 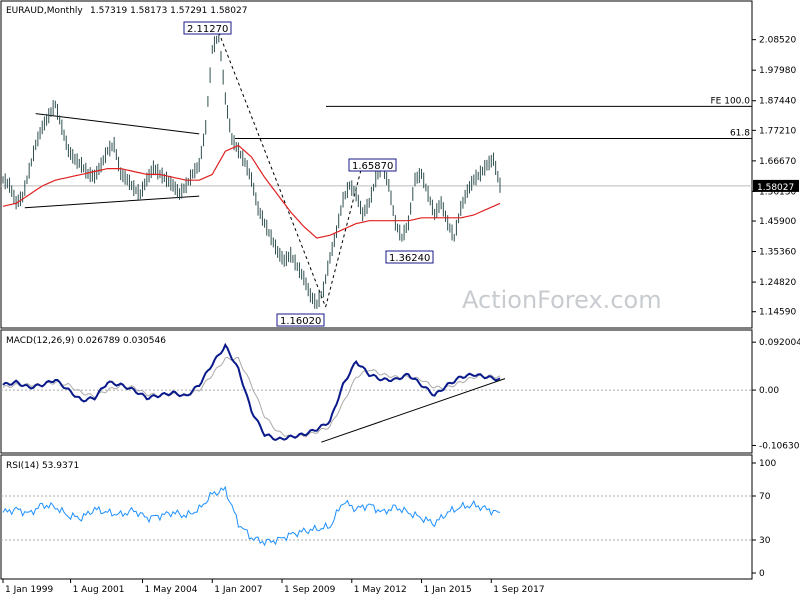 I want to click on price-level-label: FE 100.0, so click(x=731, y=101).